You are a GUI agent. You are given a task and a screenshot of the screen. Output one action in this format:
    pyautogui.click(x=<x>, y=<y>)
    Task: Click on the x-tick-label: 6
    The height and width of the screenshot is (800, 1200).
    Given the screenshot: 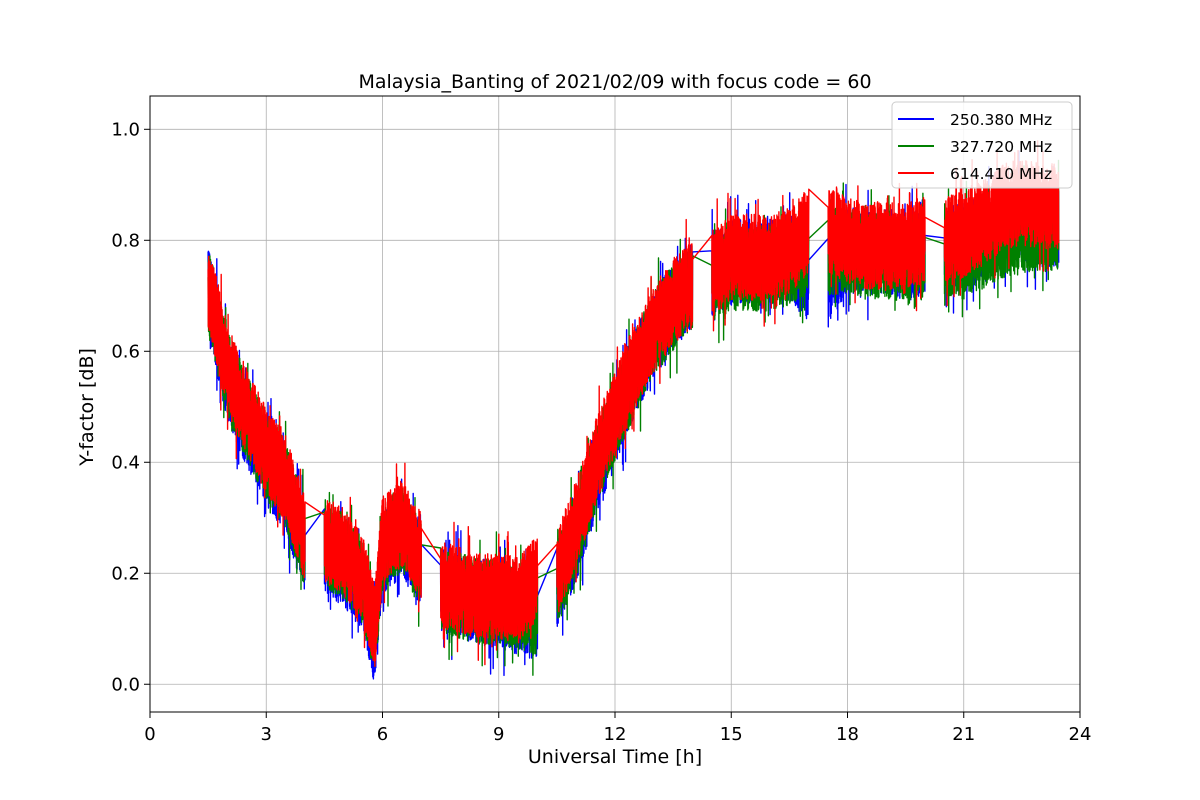 What is the action you would take?
    pyautogui.click(x=382, y=734)
    